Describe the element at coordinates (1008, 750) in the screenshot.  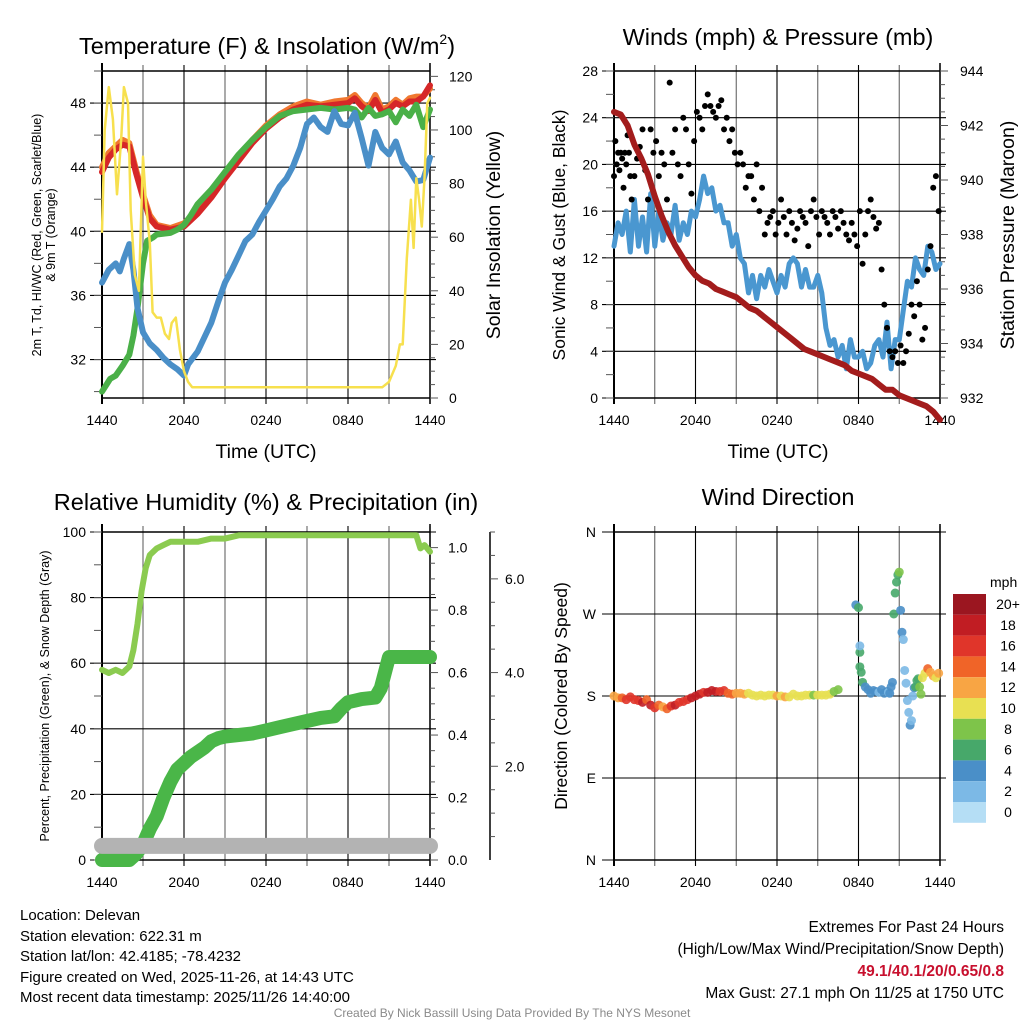
I see `legend-label: 6` at that location.